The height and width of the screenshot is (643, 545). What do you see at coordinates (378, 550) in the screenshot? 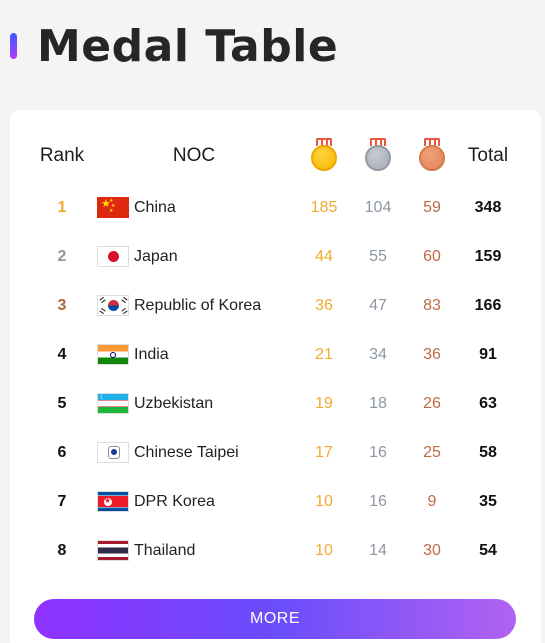
I see `silver-count: 14` at bounding box center [378, 550].